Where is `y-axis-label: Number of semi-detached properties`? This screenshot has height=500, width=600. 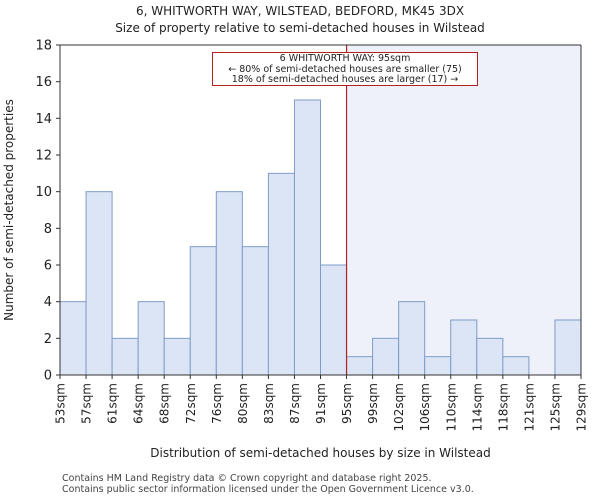 y-axis-label: Number of semi-detached properties is located at coordinates (9, 210).